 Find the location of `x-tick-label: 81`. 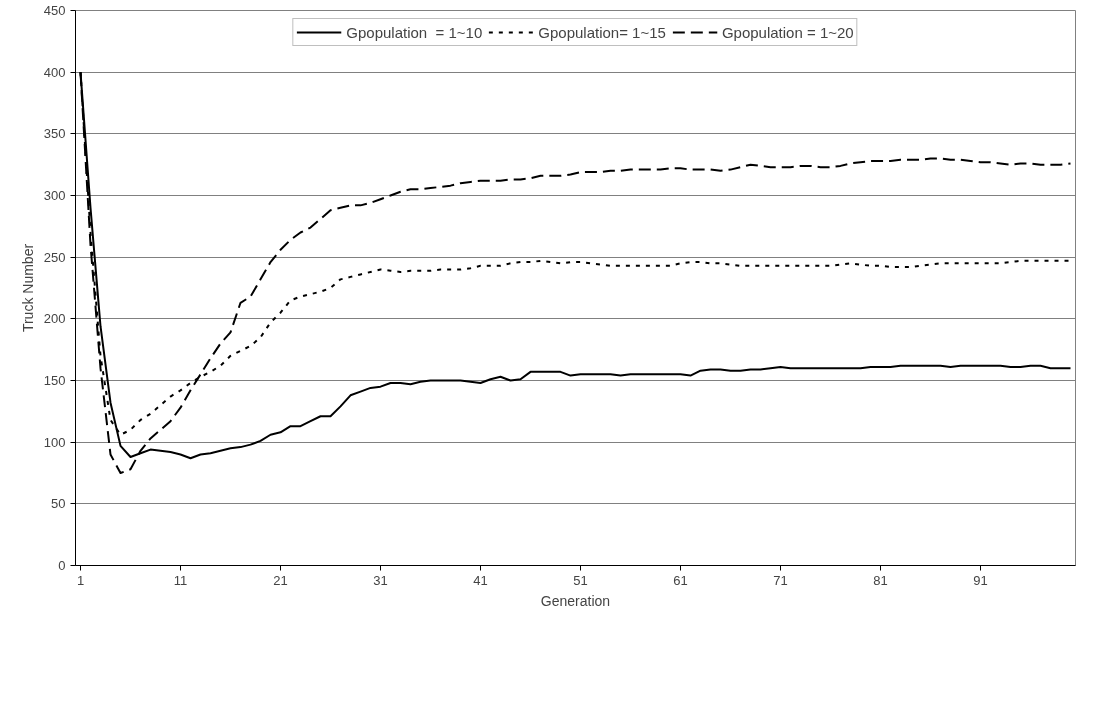

x-tick-label: 81 is located at coordinates (880, 580).